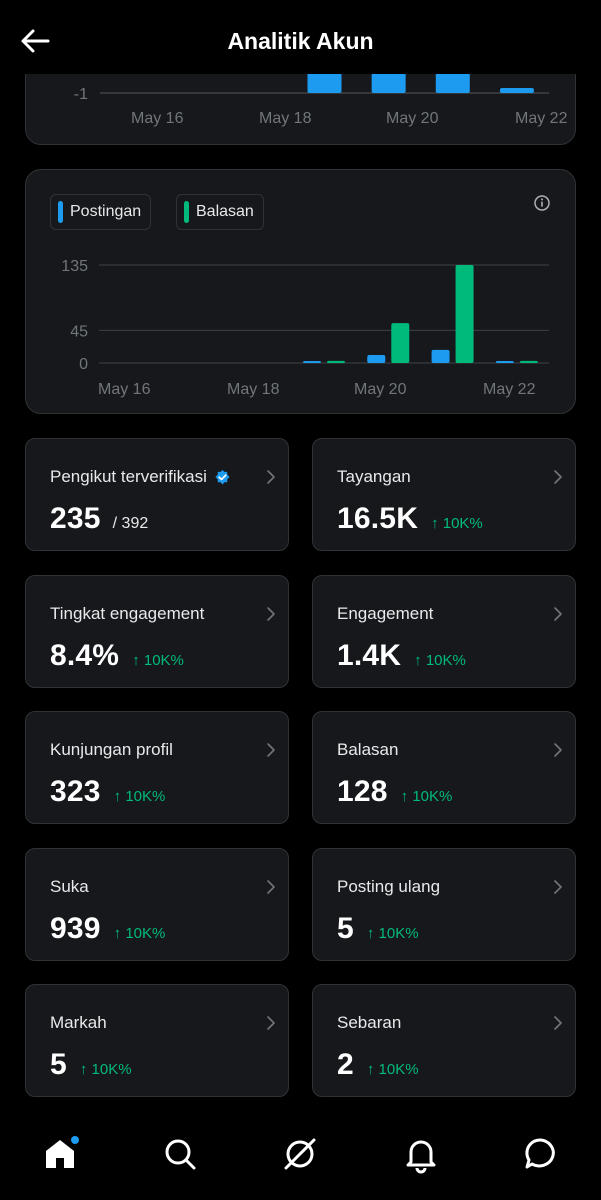  I want to click on stat-label-text: Pengikut terverifikasi, so click(128, 476).